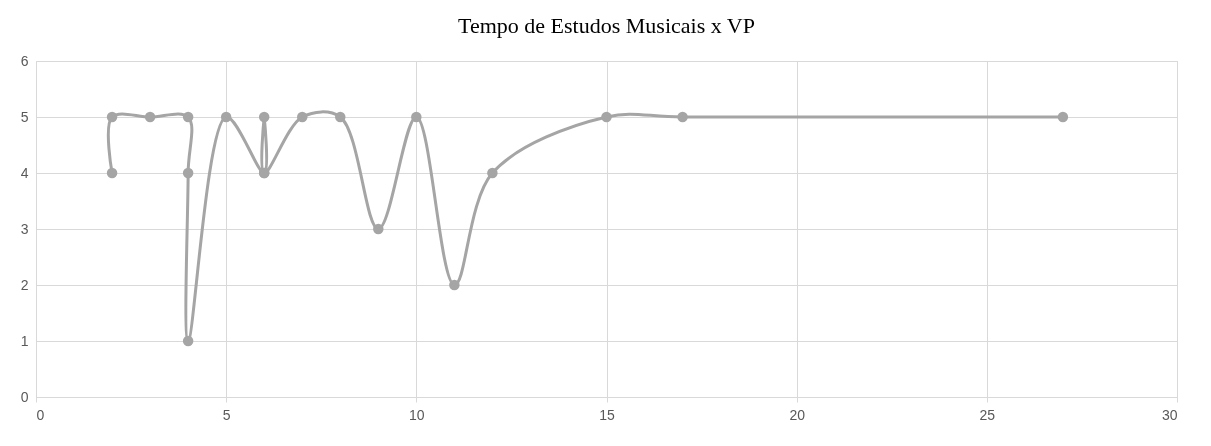  I want to click on x-tick-label: 25, so click(987, 414).